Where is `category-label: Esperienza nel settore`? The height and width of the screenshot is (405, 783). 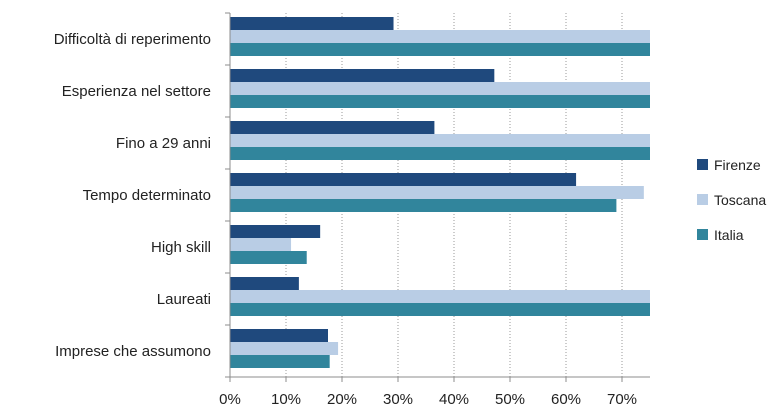
category-label: Esperienza nel settore is located at coordinates (136, 91).